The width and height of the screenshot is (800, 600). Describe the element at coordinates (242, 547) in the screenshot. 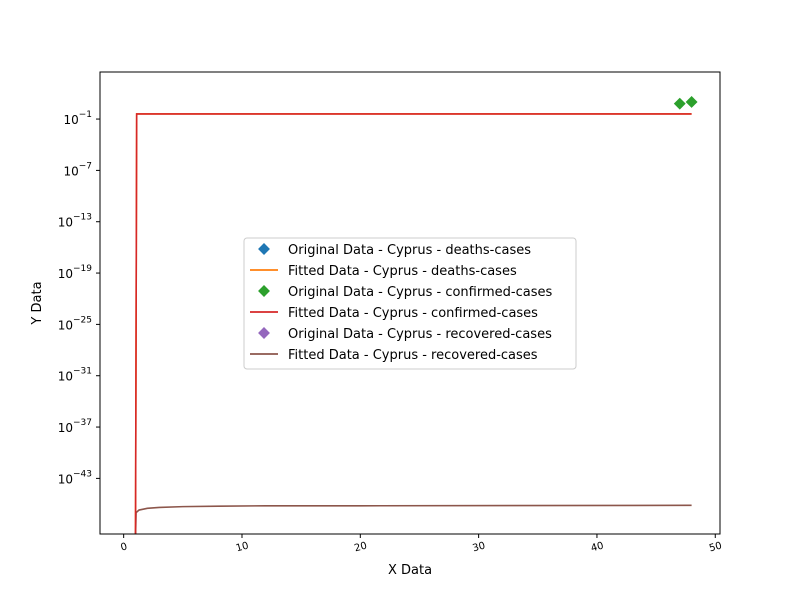

I see `x-tick-label: 10` at that location.